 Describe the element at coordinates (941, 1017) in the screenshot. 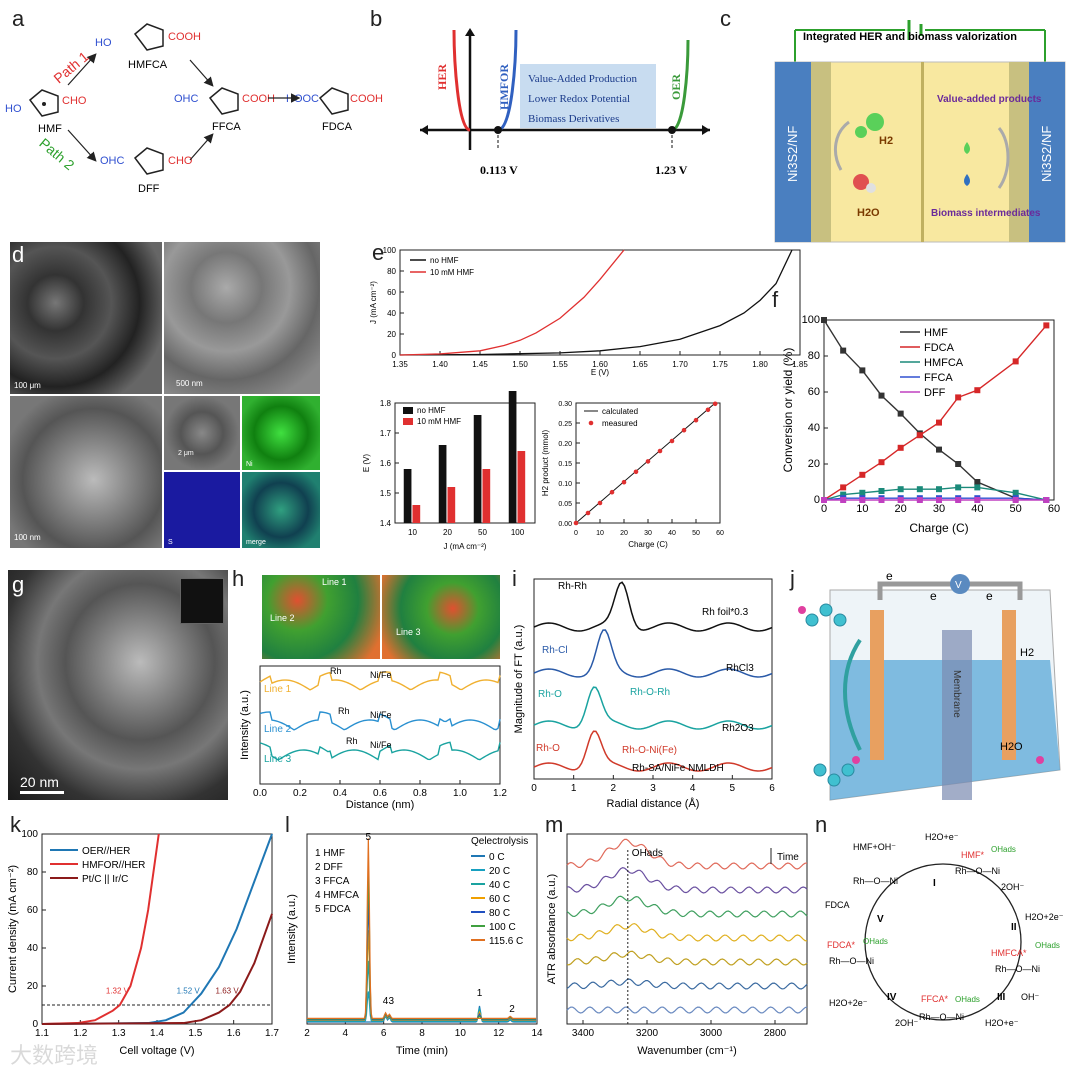

I see `n-rhoni-3: Rh—O—Ni` at that location.